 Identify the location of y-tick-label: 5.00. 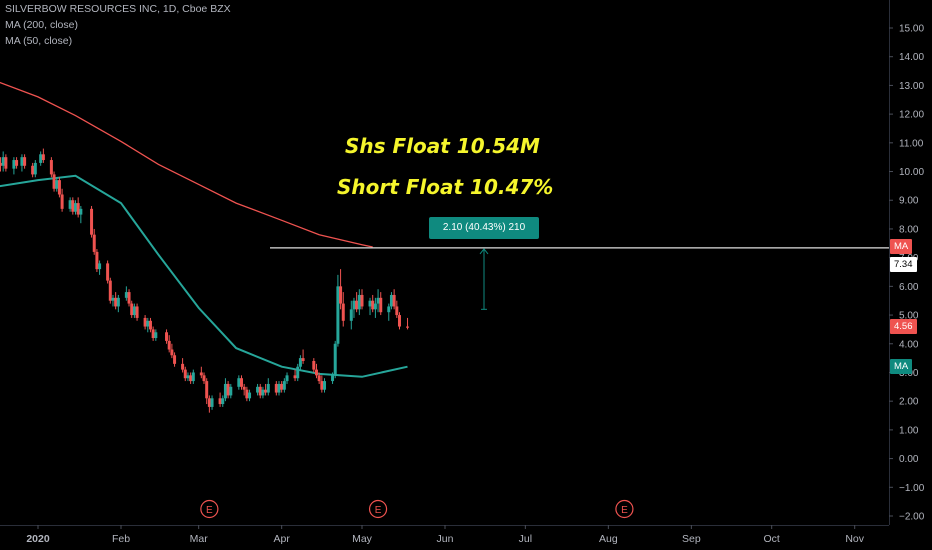
(909, 316).